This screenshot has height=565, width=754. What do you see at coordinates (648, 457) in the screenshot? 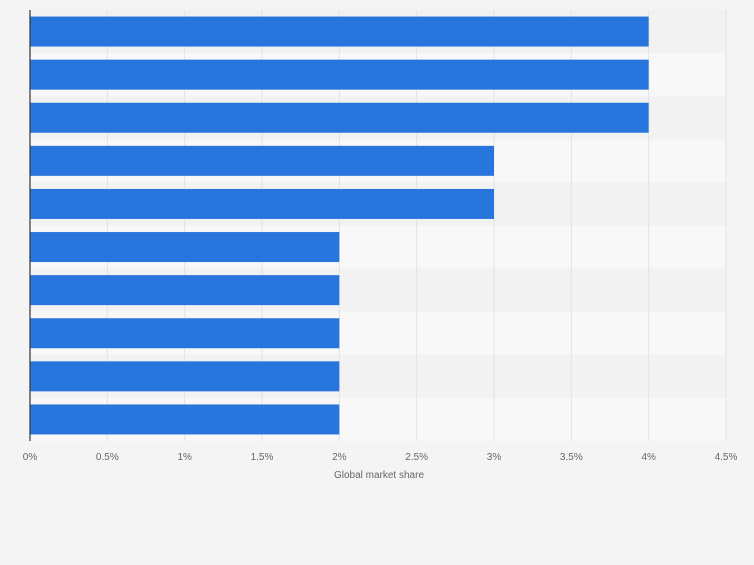
I see `x-tick-label: 4%` at bounding box center [648, 457].